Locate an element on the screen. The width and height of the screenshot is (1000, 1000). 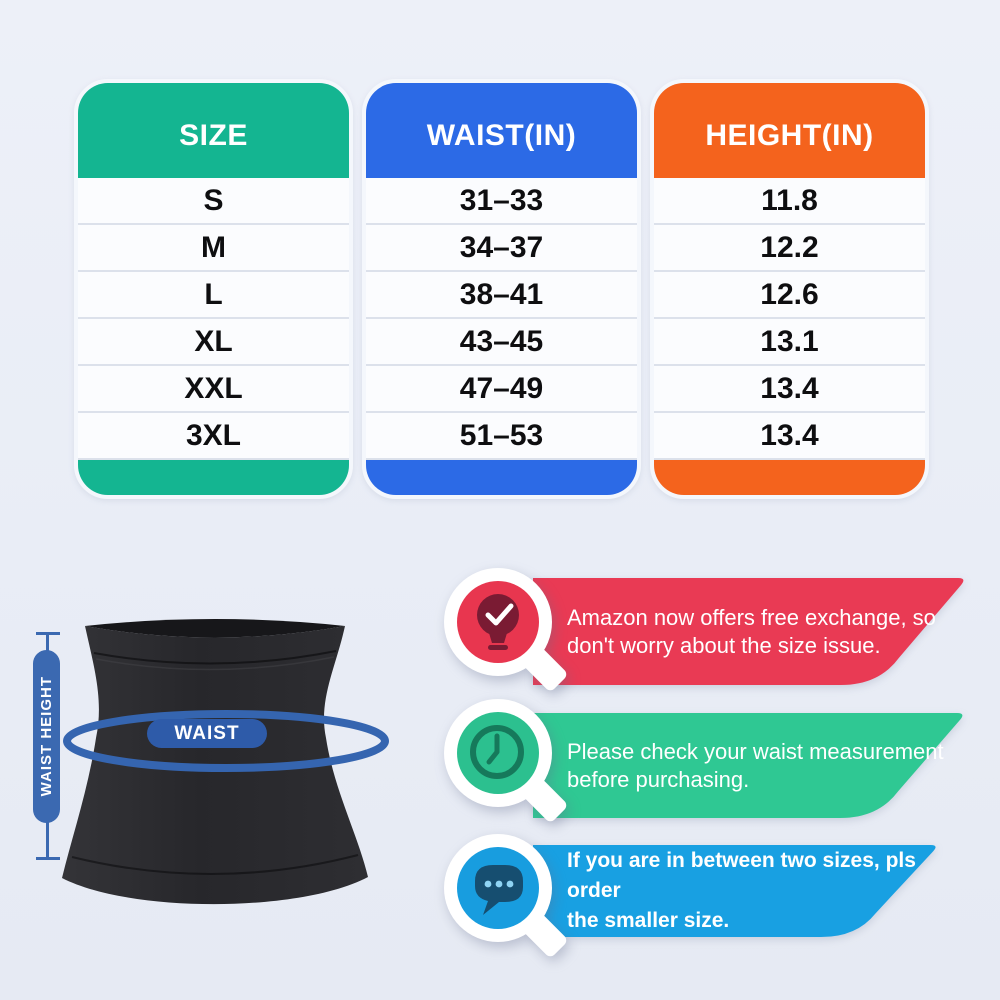
size-cell: L is located at coordinates (213, 295).